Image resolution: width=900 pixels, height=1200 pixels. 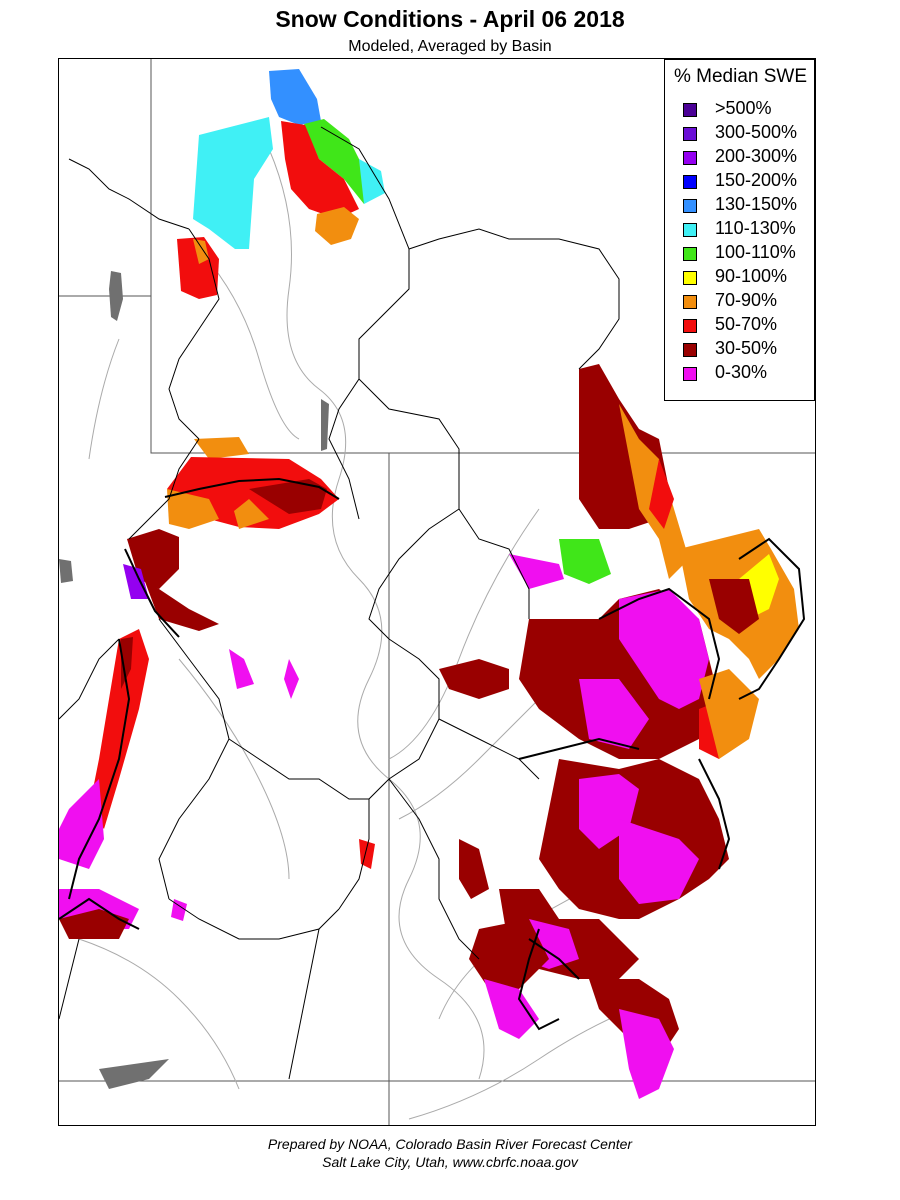 What do you see at coordinates (756, 180) in the screenshot?
I see `legend-label: 150-200%` at bounding box center [756, 180].